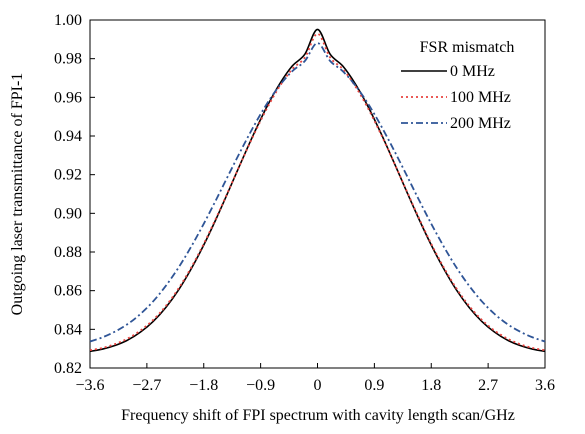 The height and width of the screenshot is (434, 585). Describe the element at coordinates (467, 47) in the screenshot. I see `legend-title: FSR mismatch` at that location.